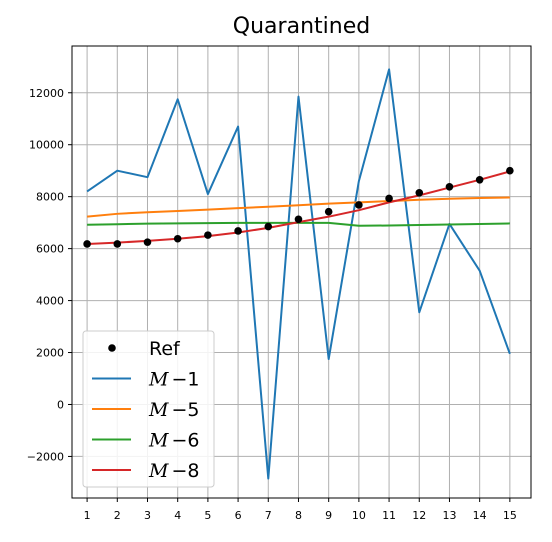 The width and height of the screenshot is (552, 542). What do you see at coordinates (147, 515) in the screenshot?
I see `x-tick-label: 3` at bounding box center [147, 515].